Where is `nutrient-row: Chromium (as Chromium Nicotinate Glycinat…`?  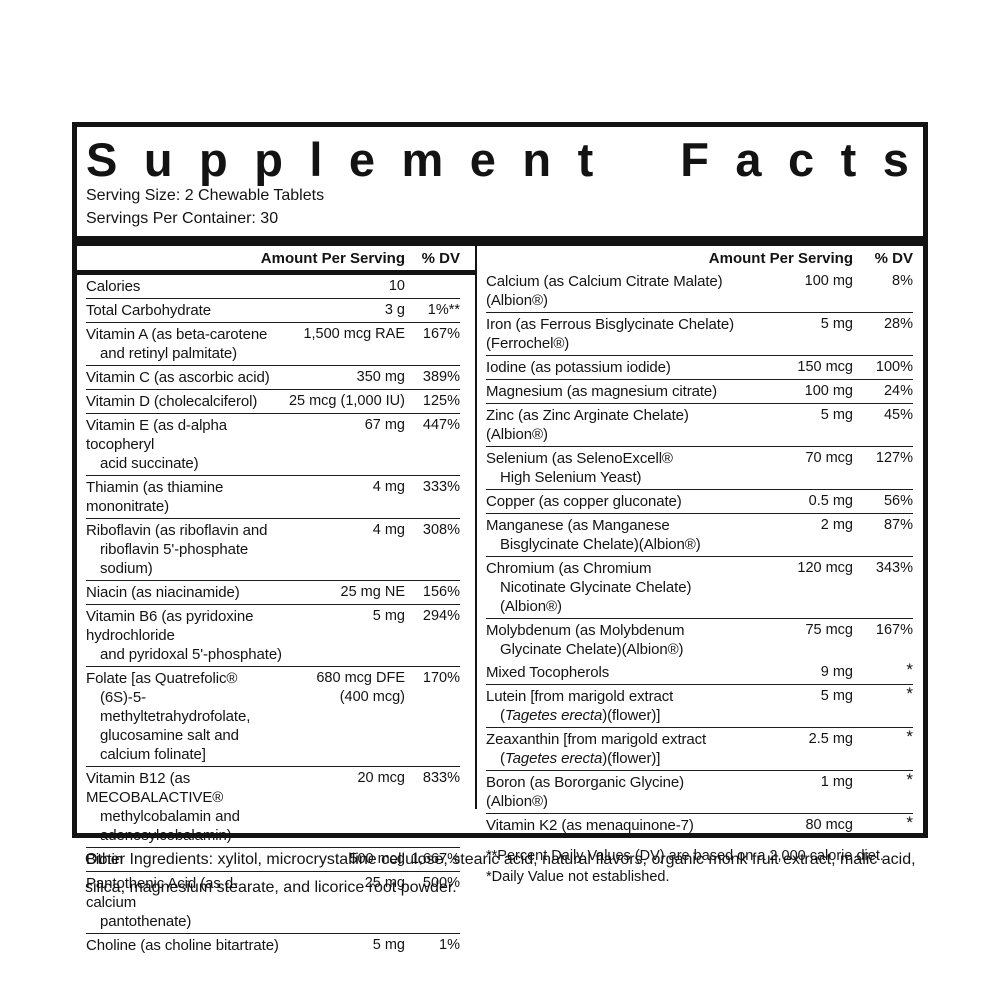 nutrient-row: Chromium (as Chromium Nicotinate Glycinat… is located at coordinates (699, 587).